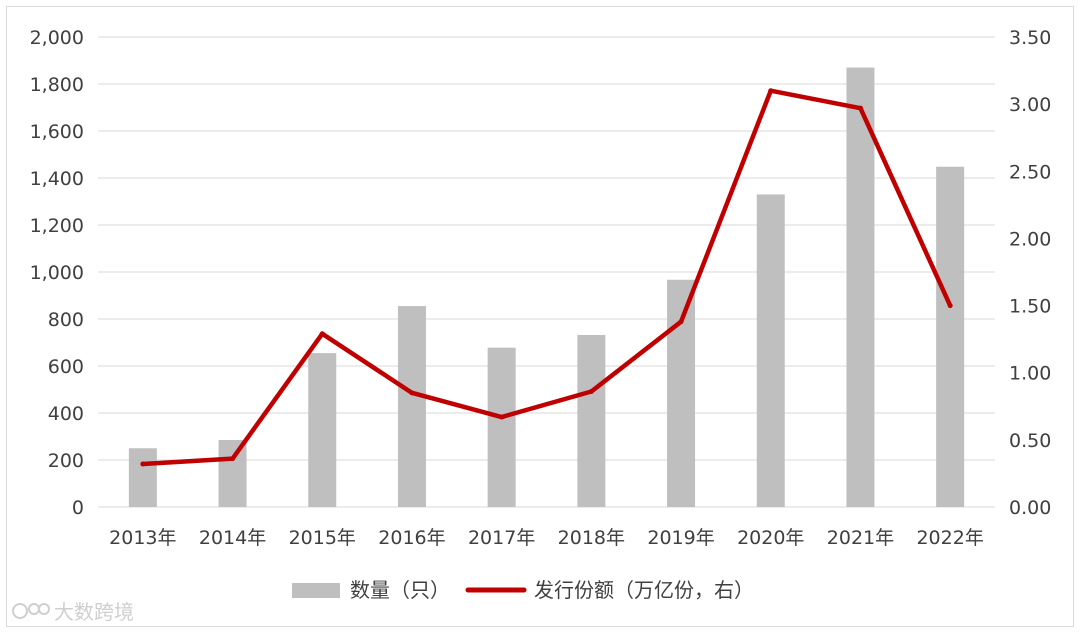 The height and width of the screenshot is (633, 1080). I want to click on left-tick-label: 600, so click(66, 367).